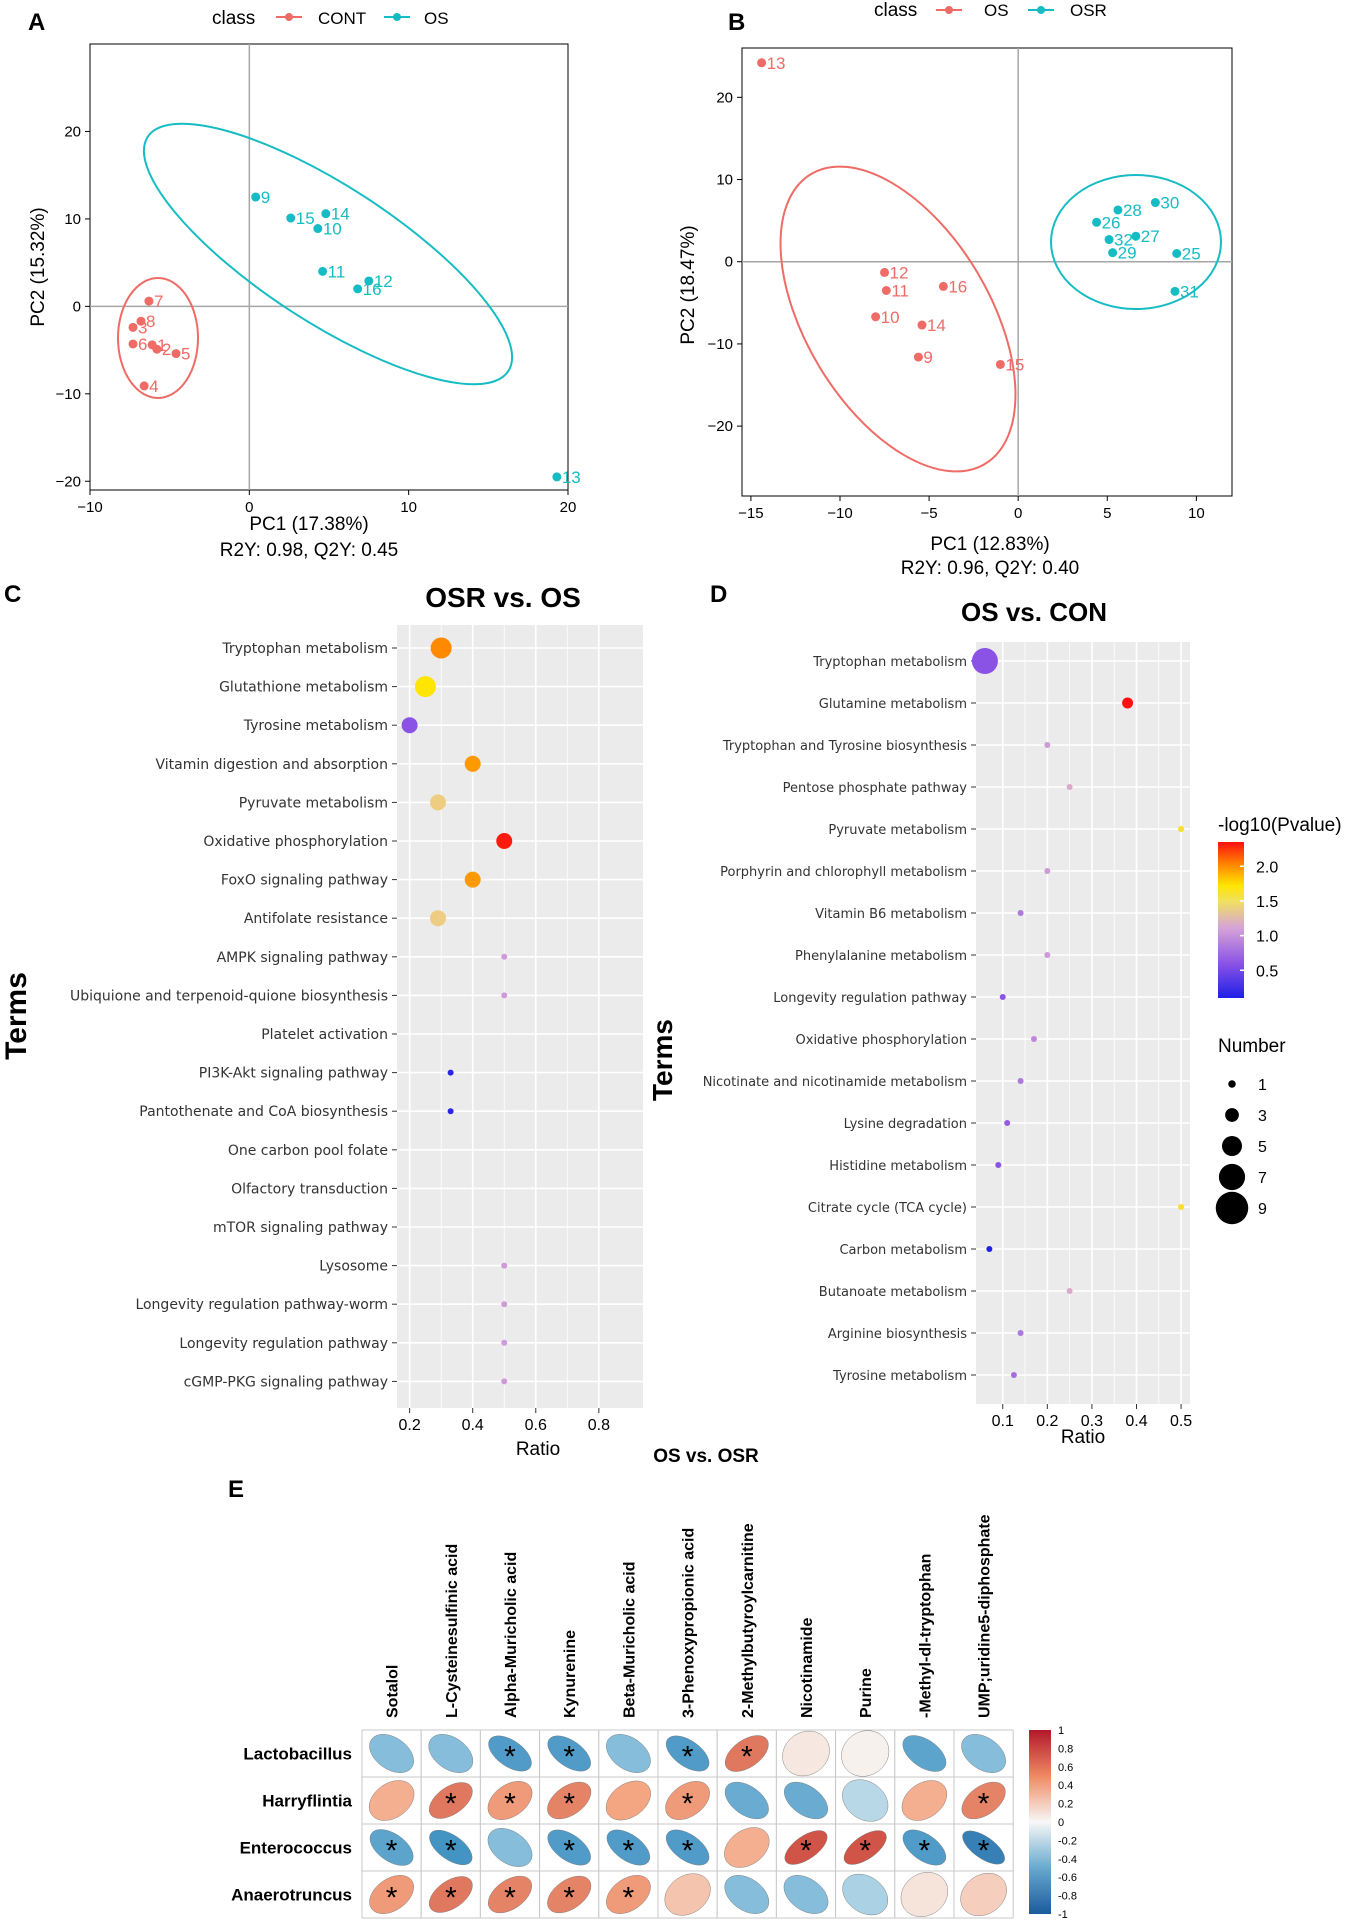 The image size is (1360, 1920). What do you see at coordinates (305, 218) in the screenshot?
I see `a-point-label: 15` at bounding box center [305, 218].